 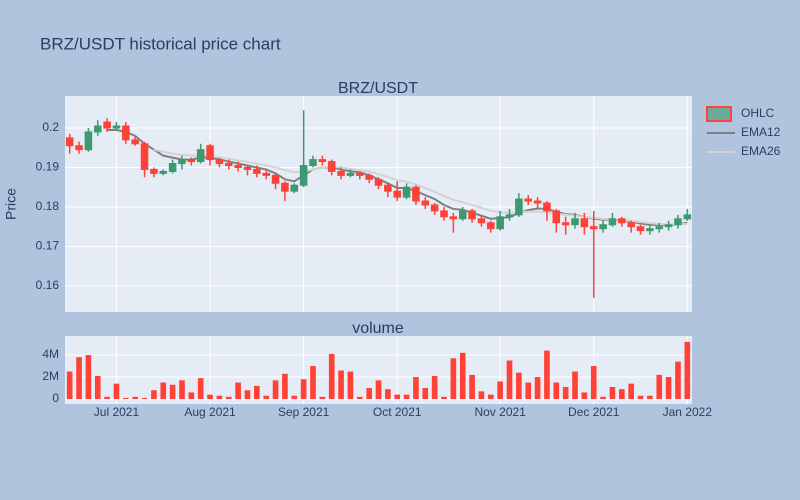 I want to click on y-tick-label: 0.2, so click(x=50, y=127).